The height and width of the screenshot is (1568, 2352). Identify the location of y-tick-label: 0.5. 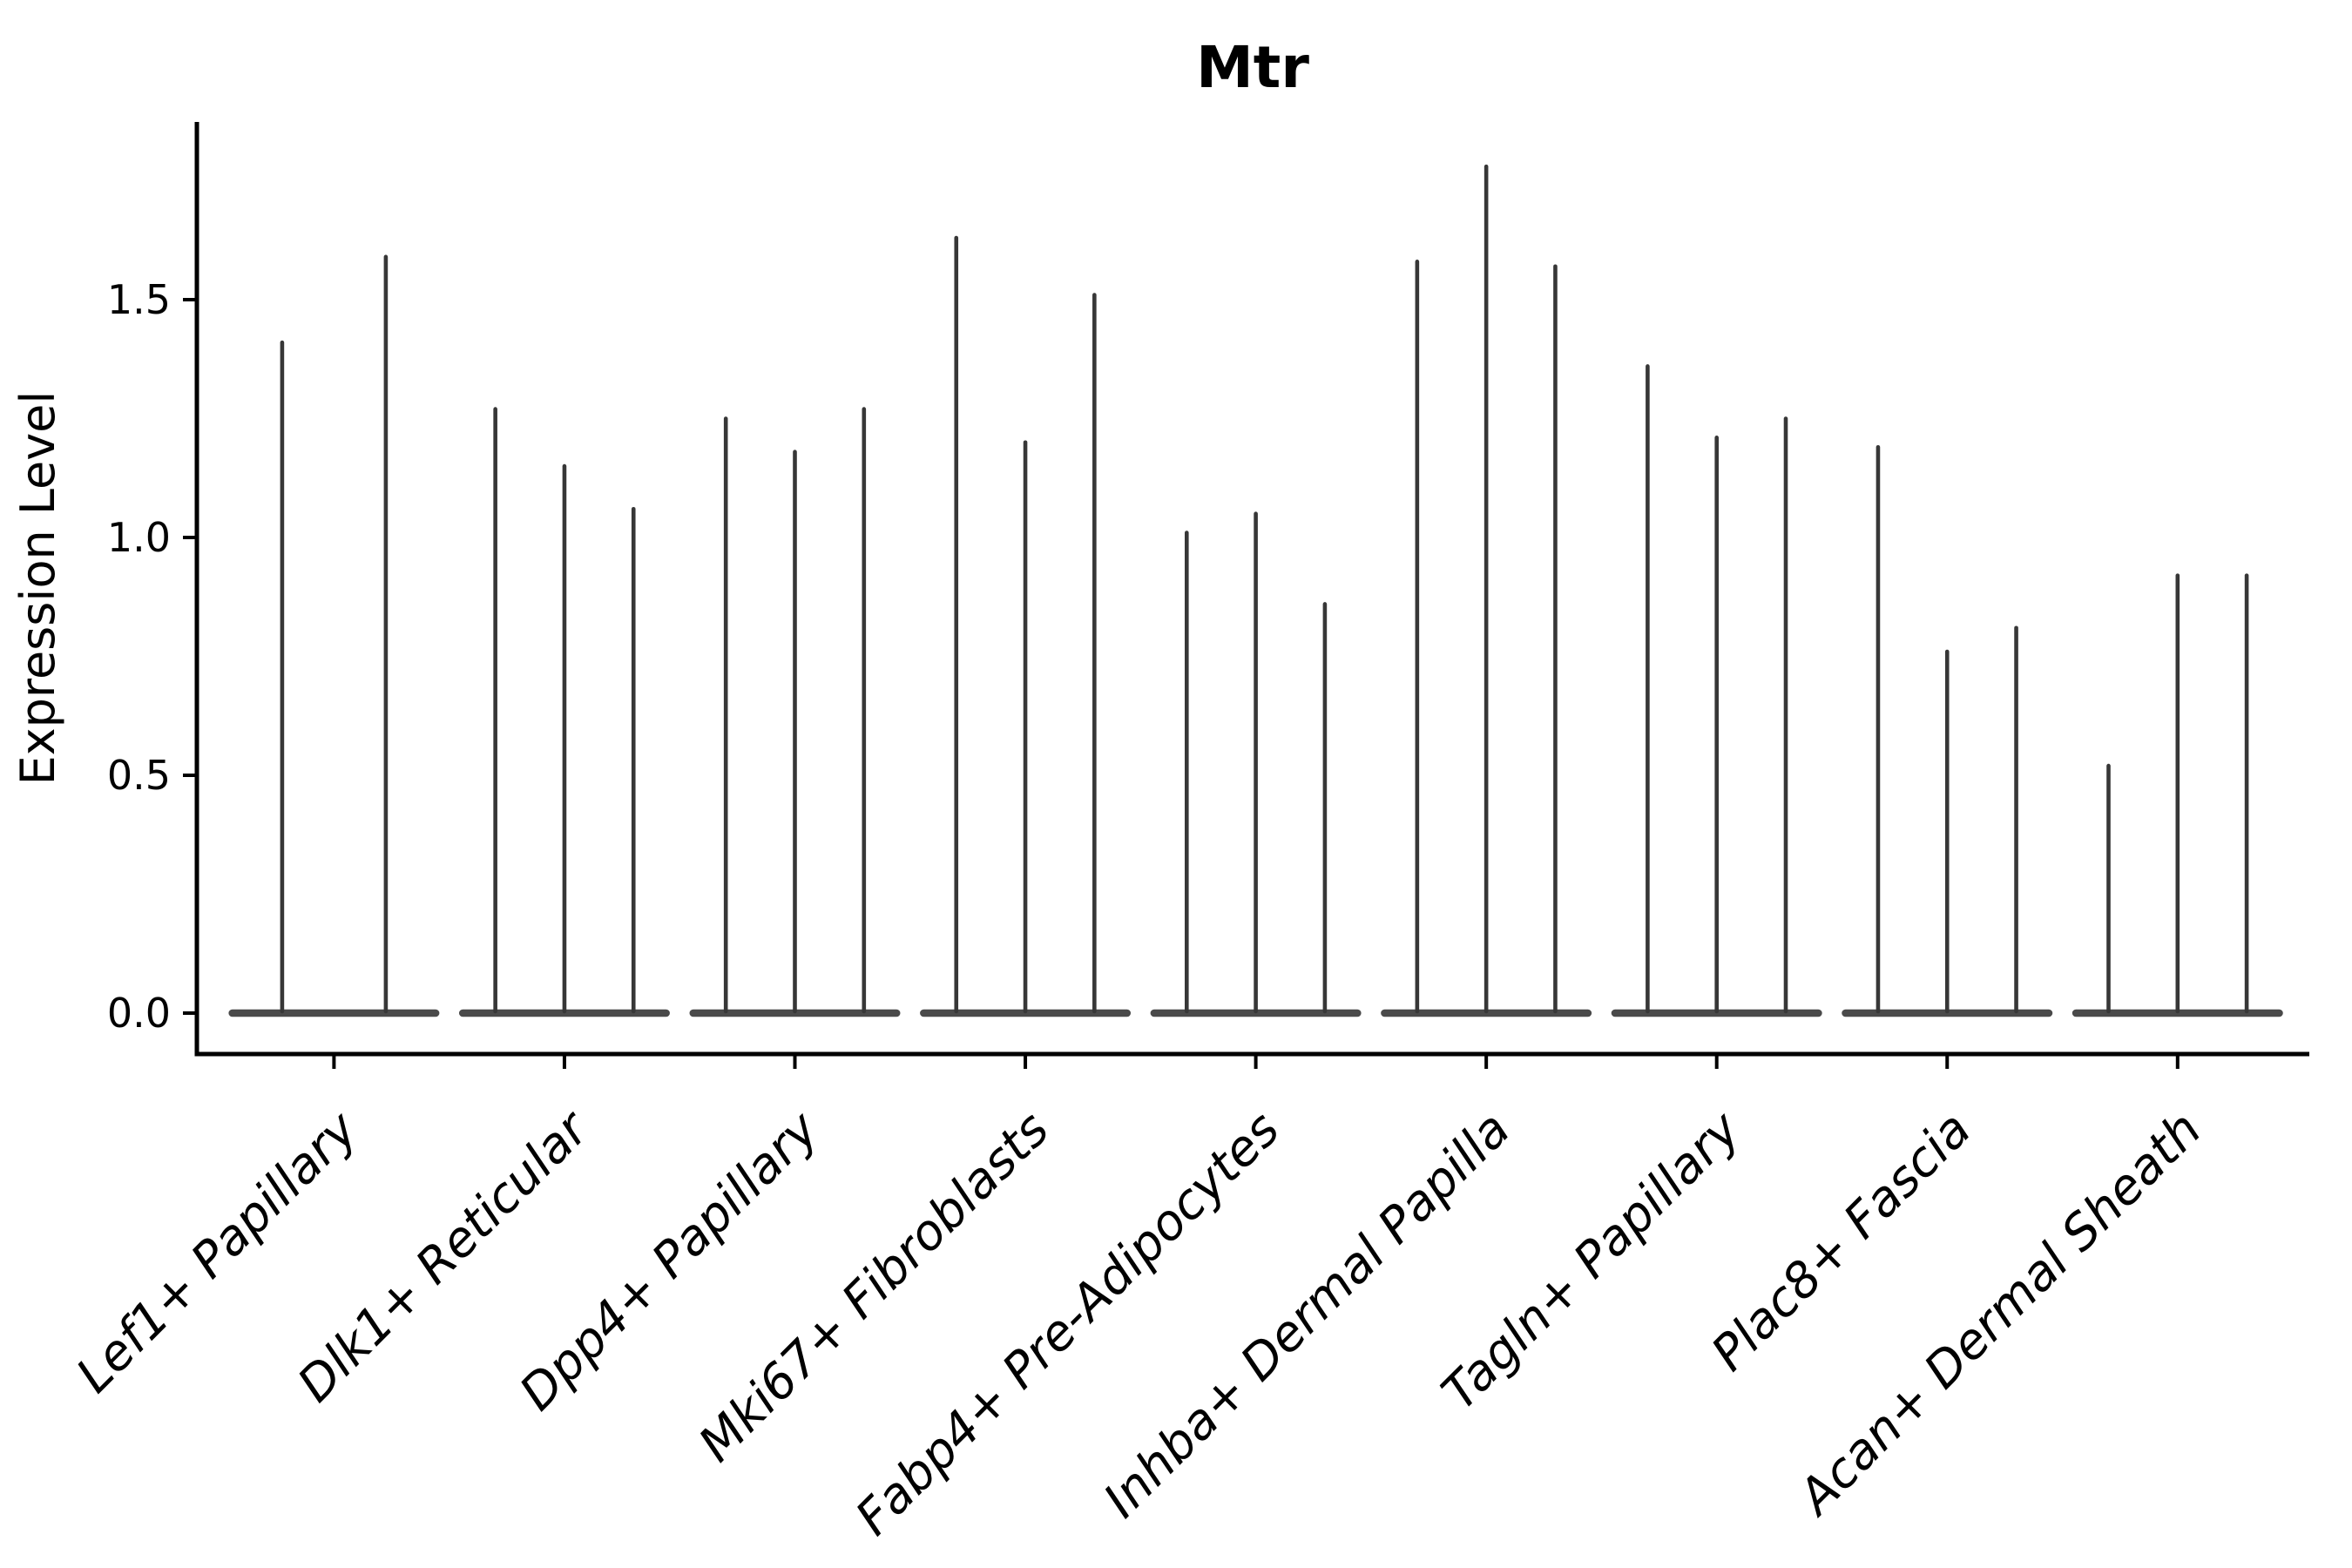
(139, 775).